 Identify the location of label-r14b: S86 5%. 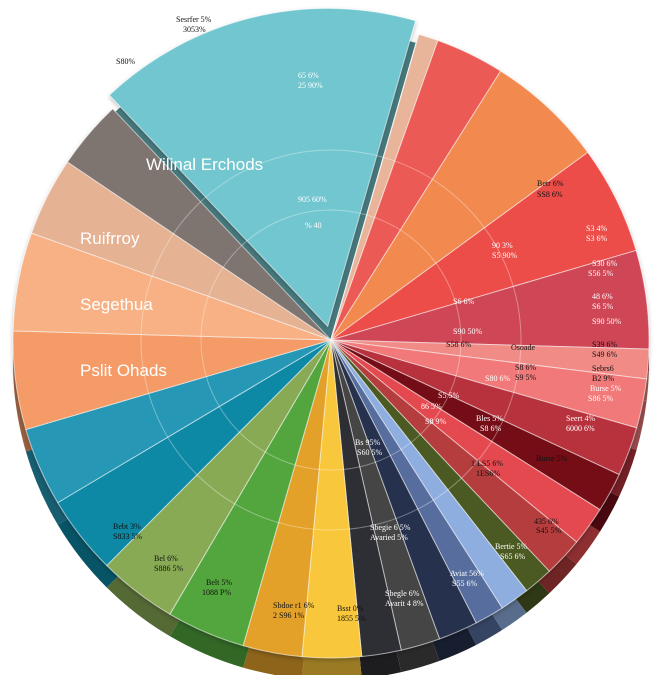
(600, 398).